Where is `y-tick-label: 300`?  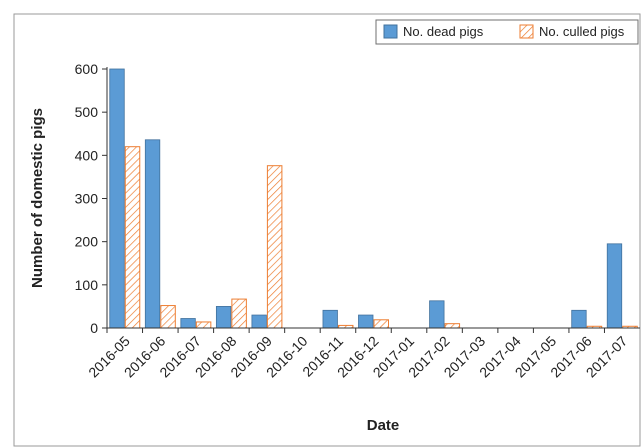 y-tick-label: 300 is located at coordinates (87, 199).